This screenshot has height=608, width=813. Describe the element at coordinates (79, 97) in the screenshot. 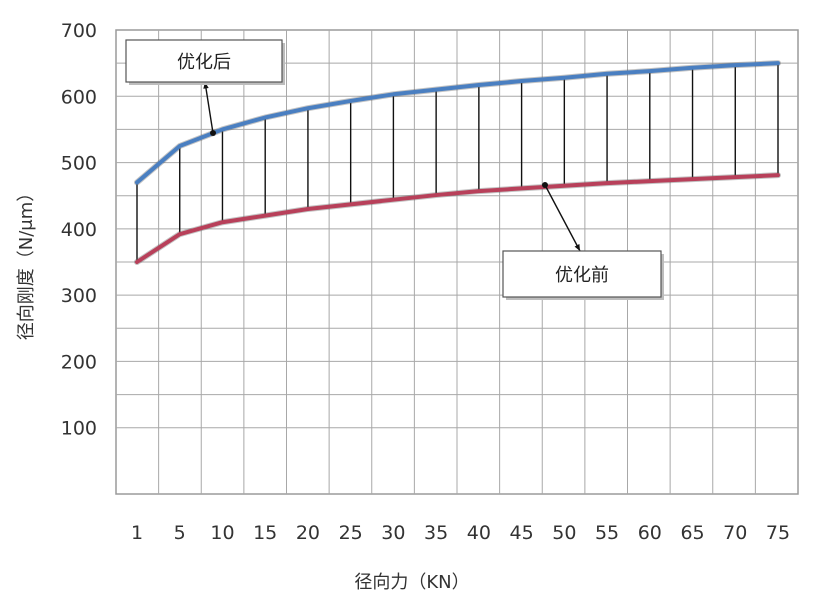

I see `y-tick-label: 600` at that location.